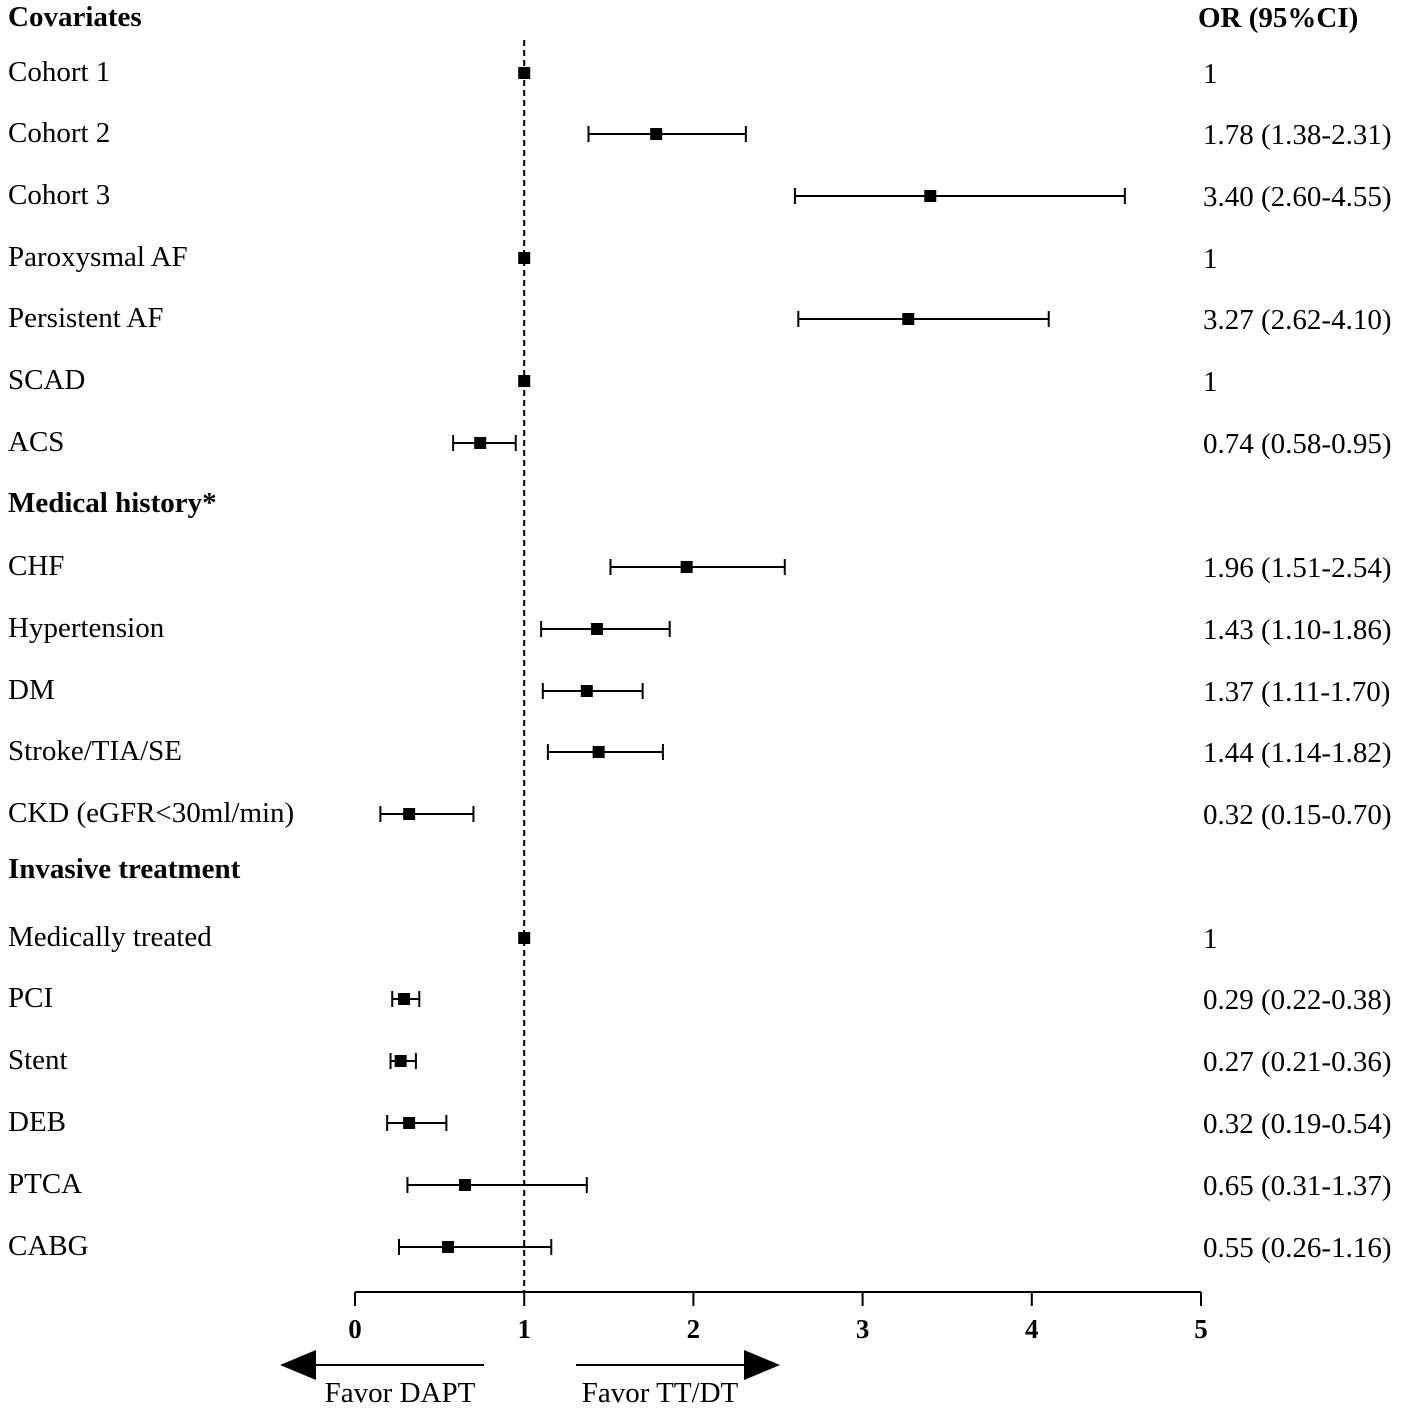 The image size is (1417, 1410). I want to click on section-header: Medical history*, so click(112, 503).